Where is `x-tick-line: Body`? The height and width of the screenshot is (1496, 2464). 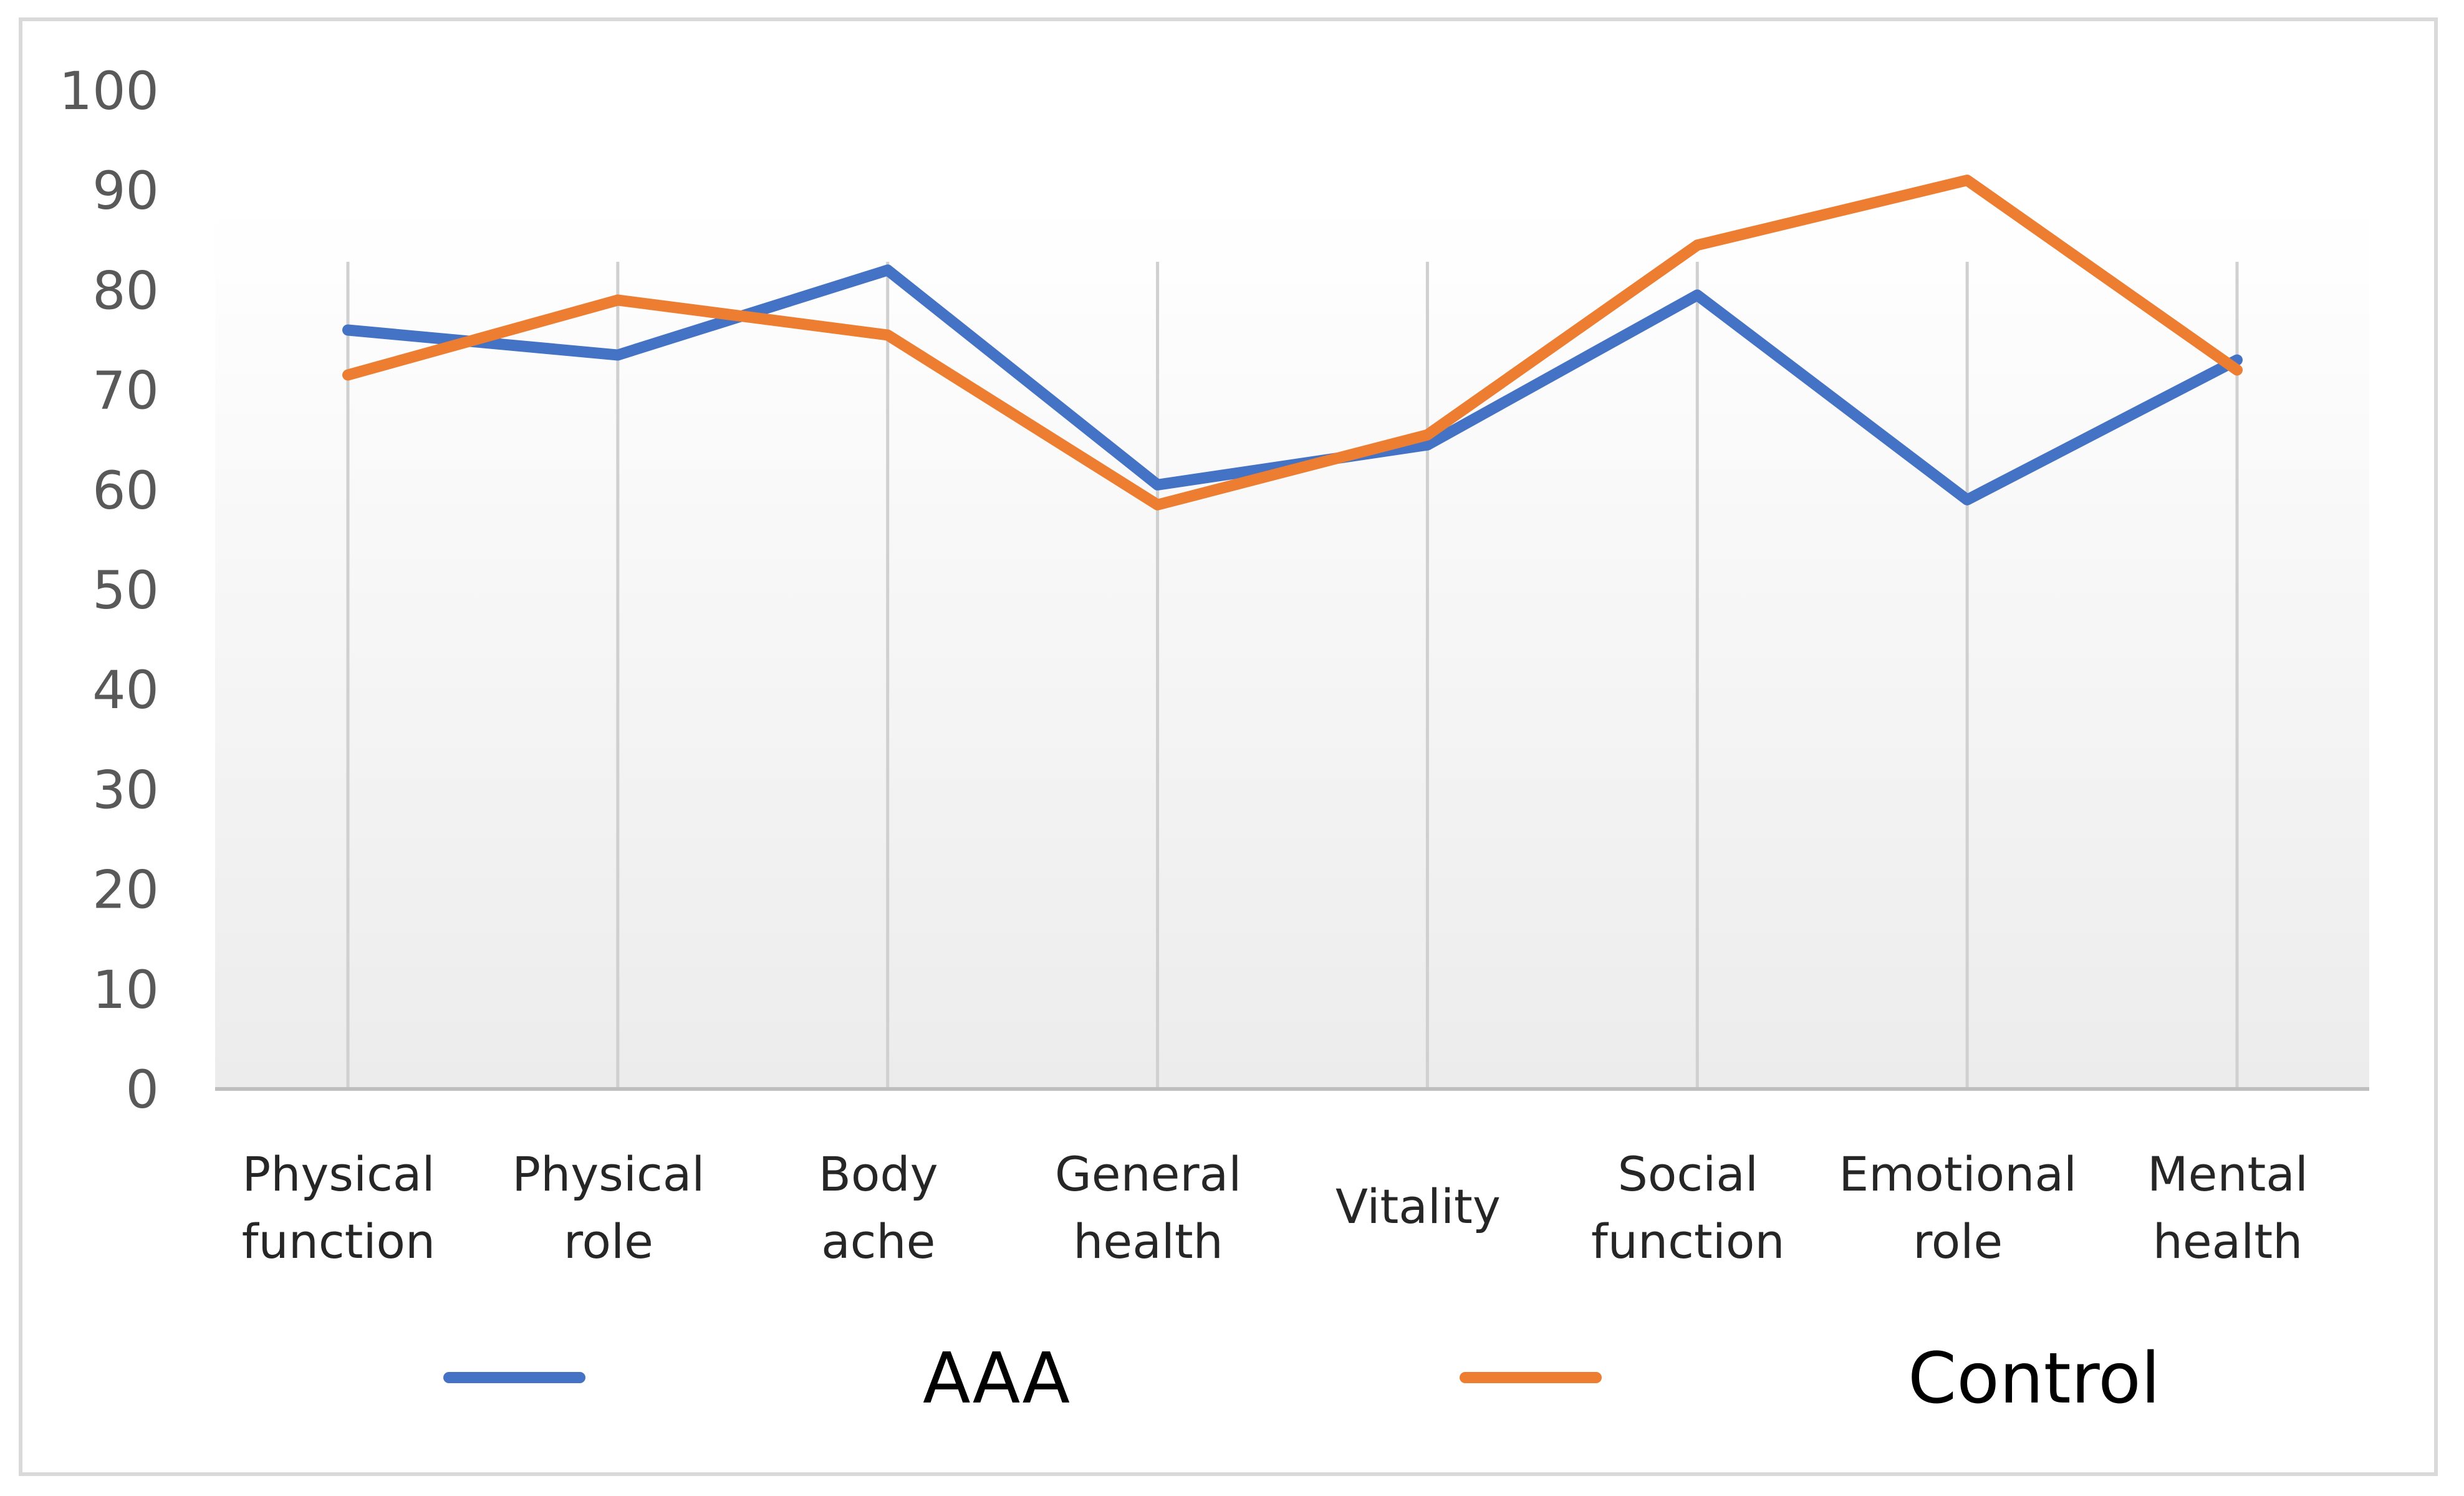
x-tick-line: Body is located at coordinates (878, 1174).